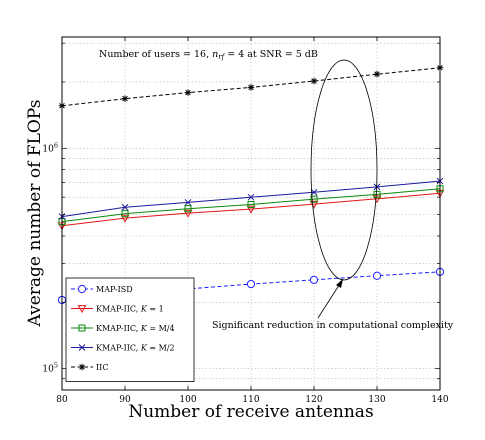  Describe the element at coordinates (250, 400) in the screenshot. I see `x-tick-label: 110` at that location.